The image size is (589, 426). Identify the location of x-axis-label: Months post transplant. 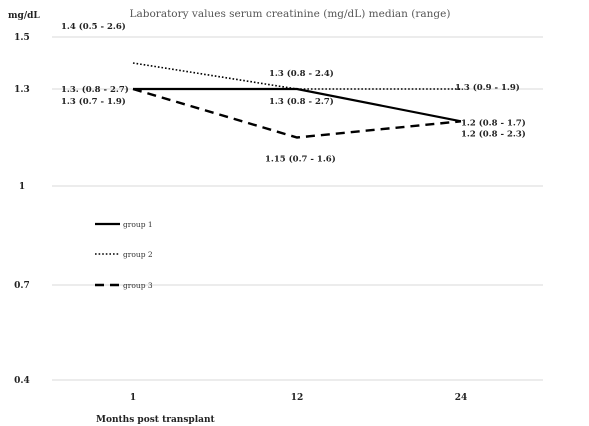
(155, 420).